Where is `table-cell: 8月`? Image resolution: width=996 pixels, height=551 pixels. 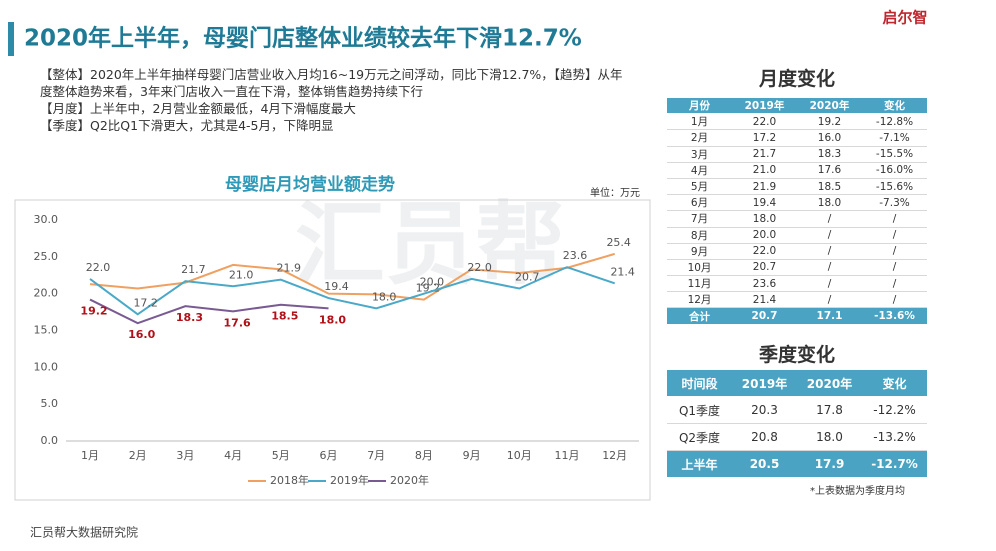 table-cell: 8月 is located at coordinates (699, 235).